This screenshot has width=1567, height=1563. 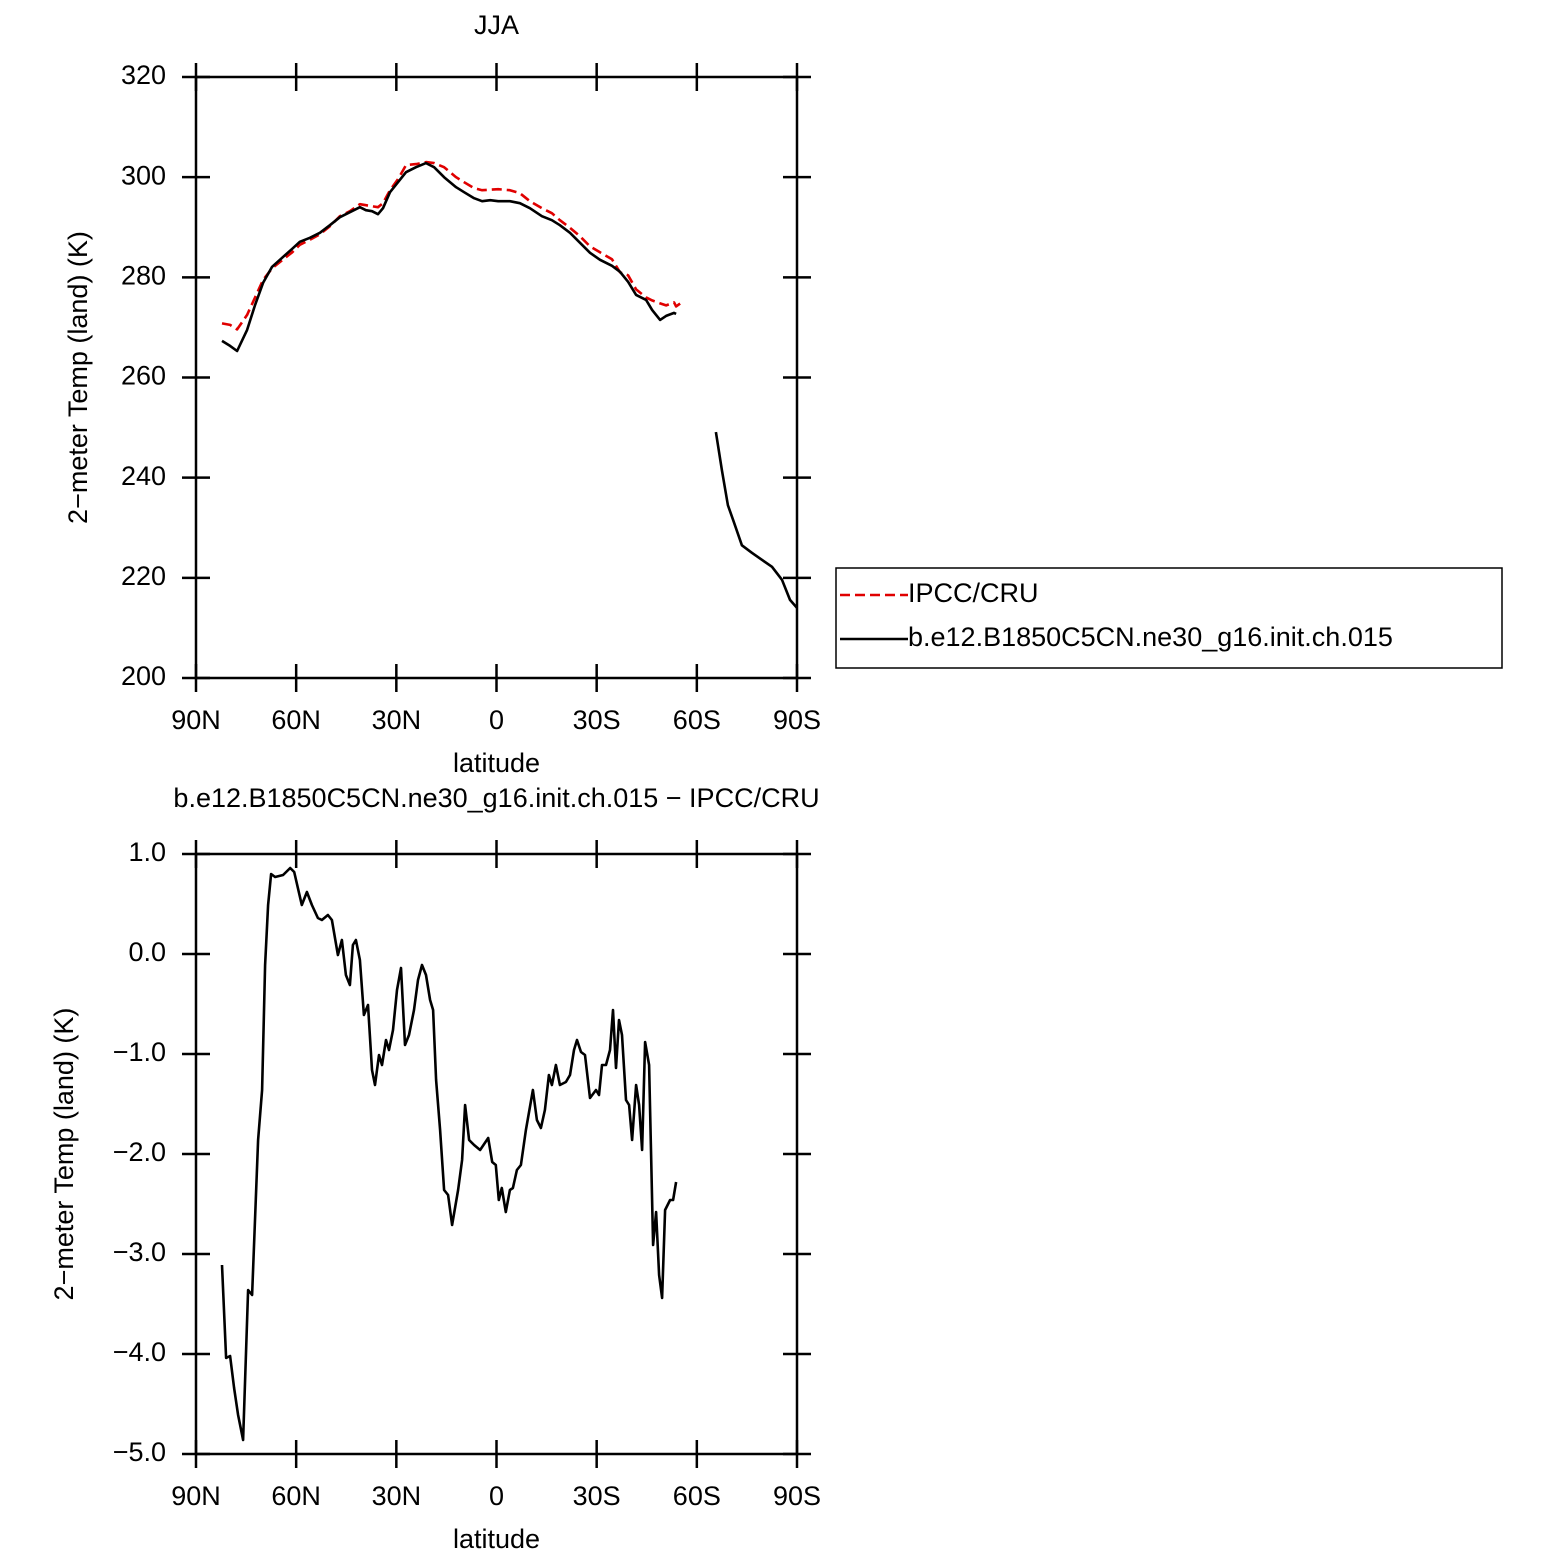 What do you see at coordinates (139, 1352) in the screenshot?
I see `y-tick-label: −4.0` at bounding box center [139, 1352].